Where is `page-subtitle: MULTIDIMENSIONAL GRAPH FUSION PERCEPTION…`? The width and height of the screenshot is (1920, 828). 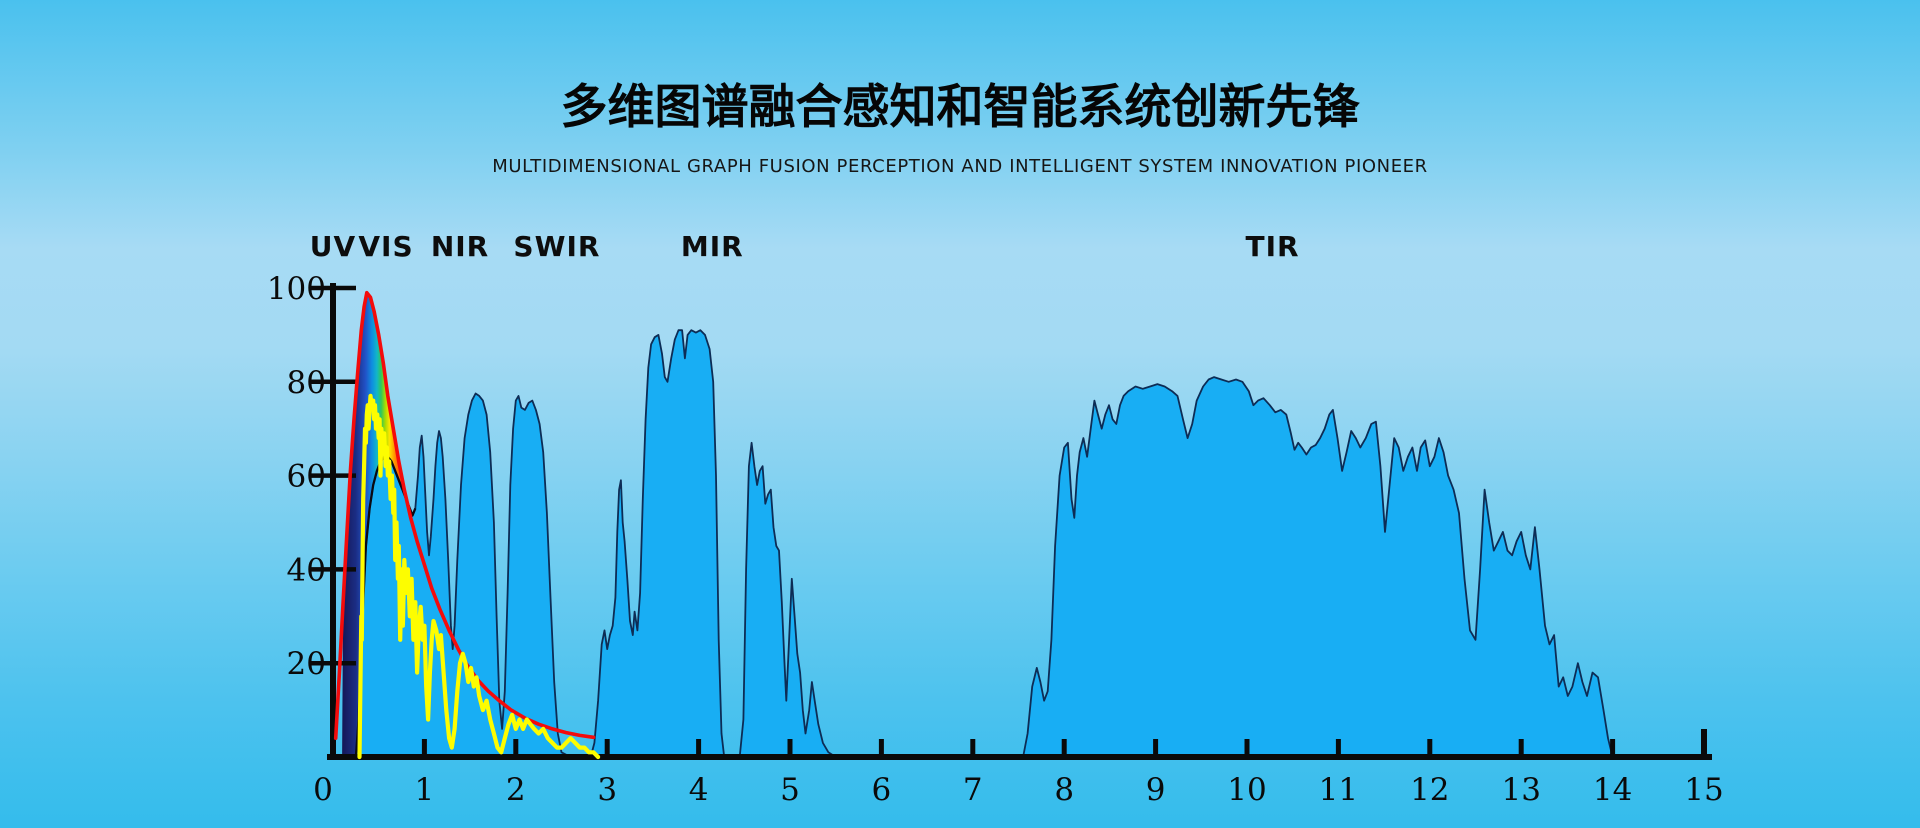
page-subtitle: MULTIDIMENSIONAL GRAPH FUSION PERCEPTION… is located at coordinates (960, 166).